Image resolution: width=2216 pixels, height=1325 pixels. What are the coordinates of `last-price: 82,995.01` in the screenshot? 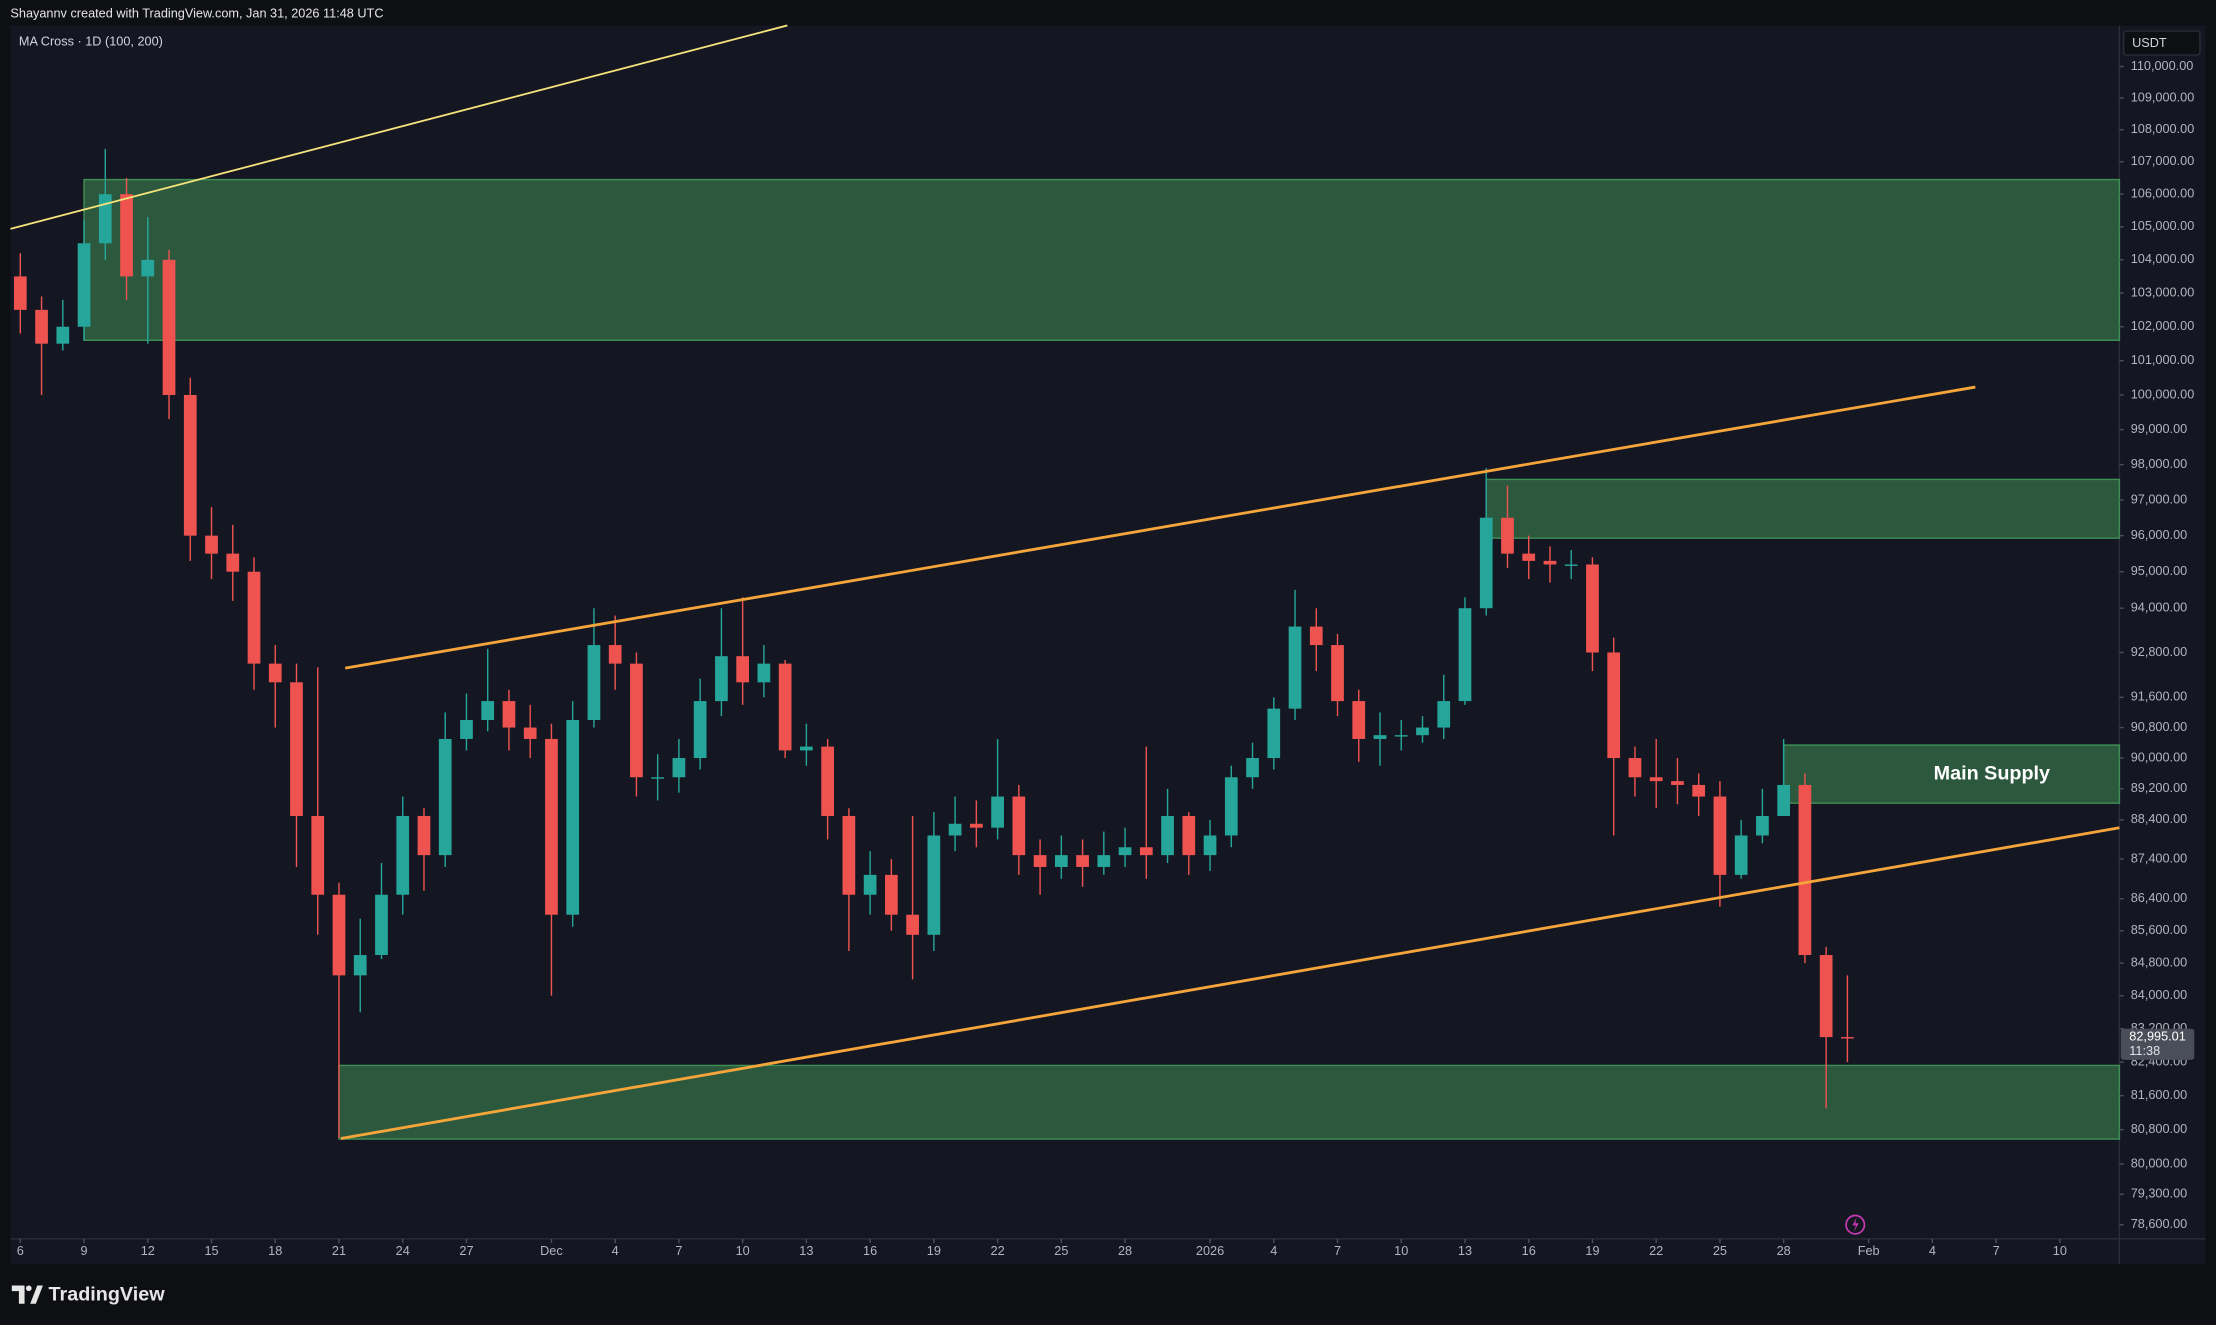 It's located at (2157, 1036).